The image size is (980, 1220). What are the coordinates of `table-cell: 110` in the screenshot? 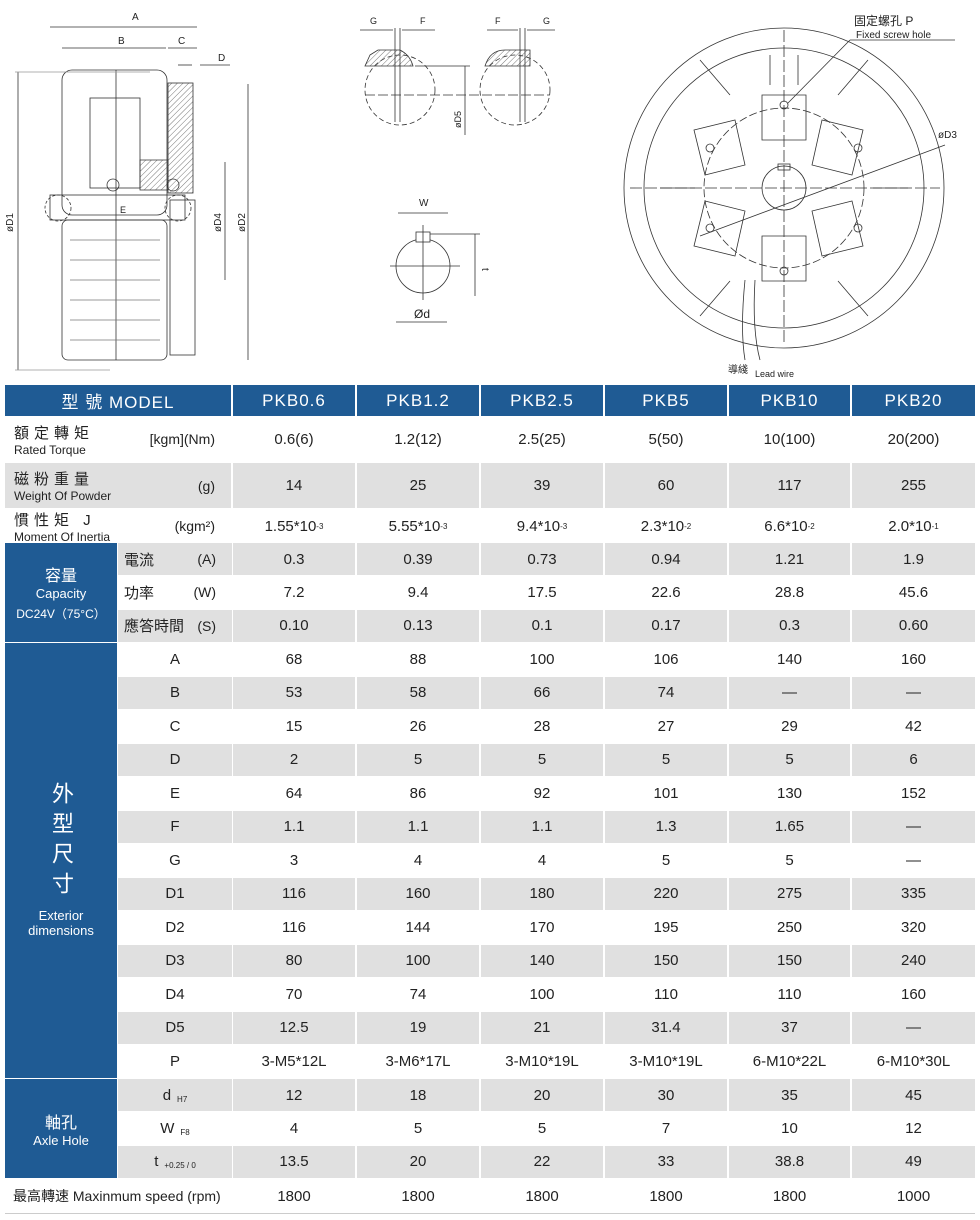 It's located at (666, 994).